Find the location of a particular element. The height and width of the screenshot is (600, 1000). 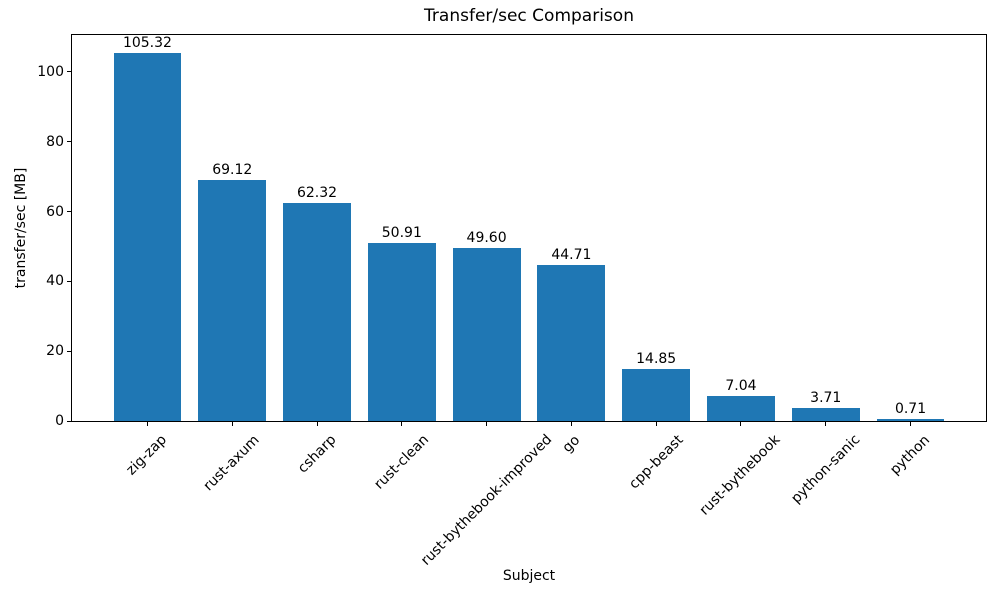

y-tick-label: 80 is located at coordinates (55, 141).